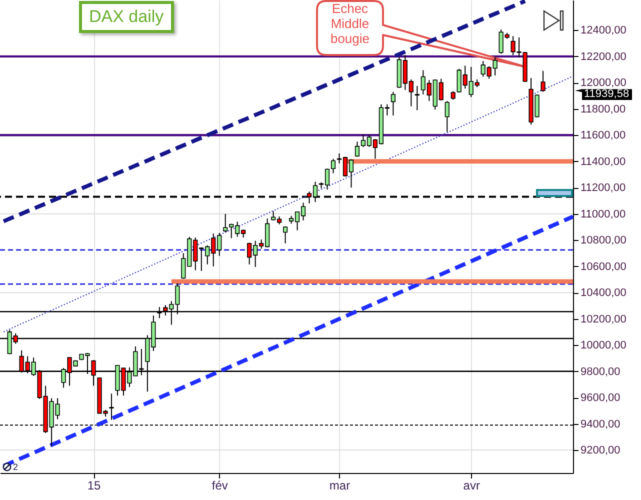 This screenshot has width=641, height=500. Describe the element at coordinates (471, 485) in the screenshot. I see `x-tick-label: avr` at that location.